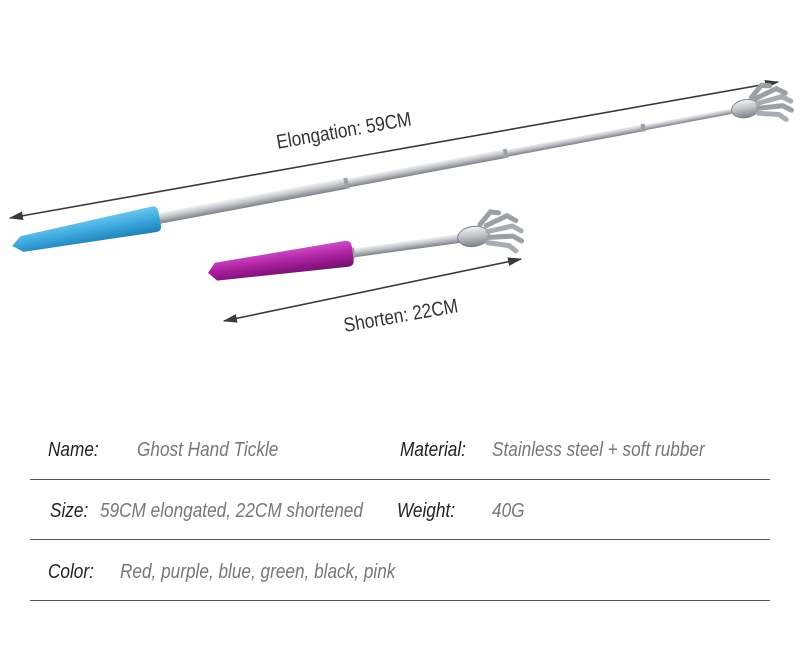  What do you see at coordinates (73, 450) in the screenshot?
I see `name-label: Name:` at bounding box center [73, 450].